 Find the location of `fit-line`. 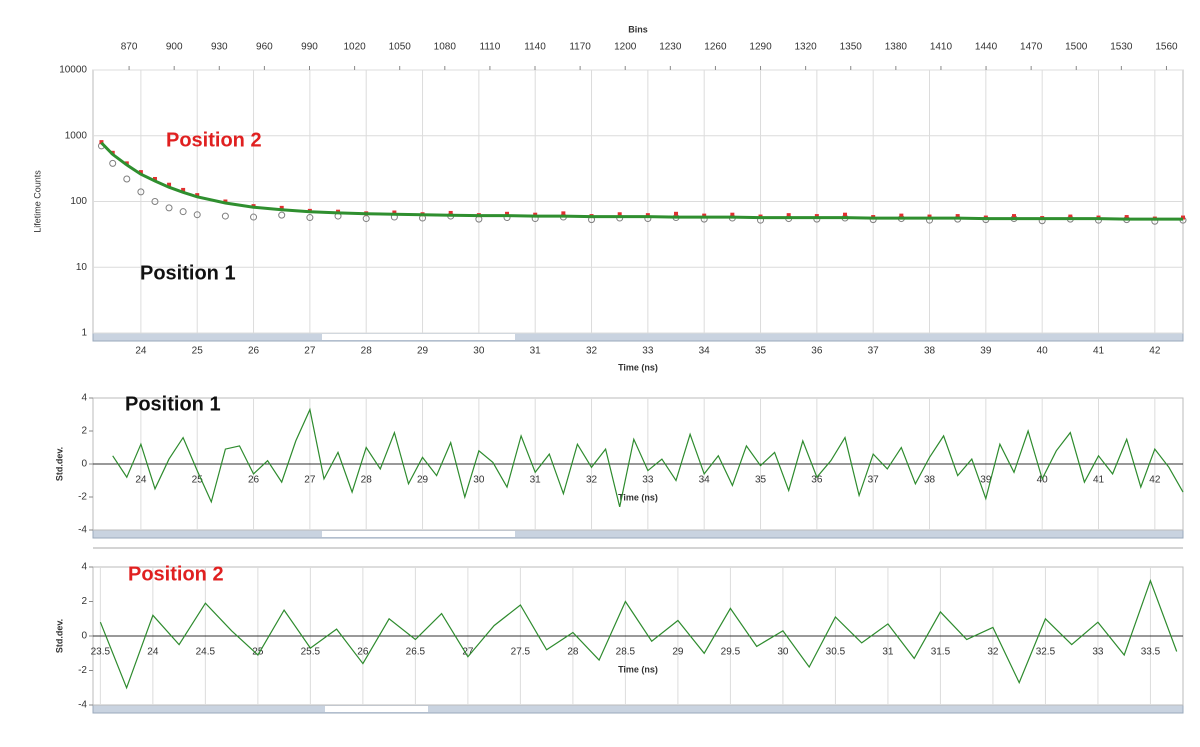

fit-line is located at coordinates (641, 181).